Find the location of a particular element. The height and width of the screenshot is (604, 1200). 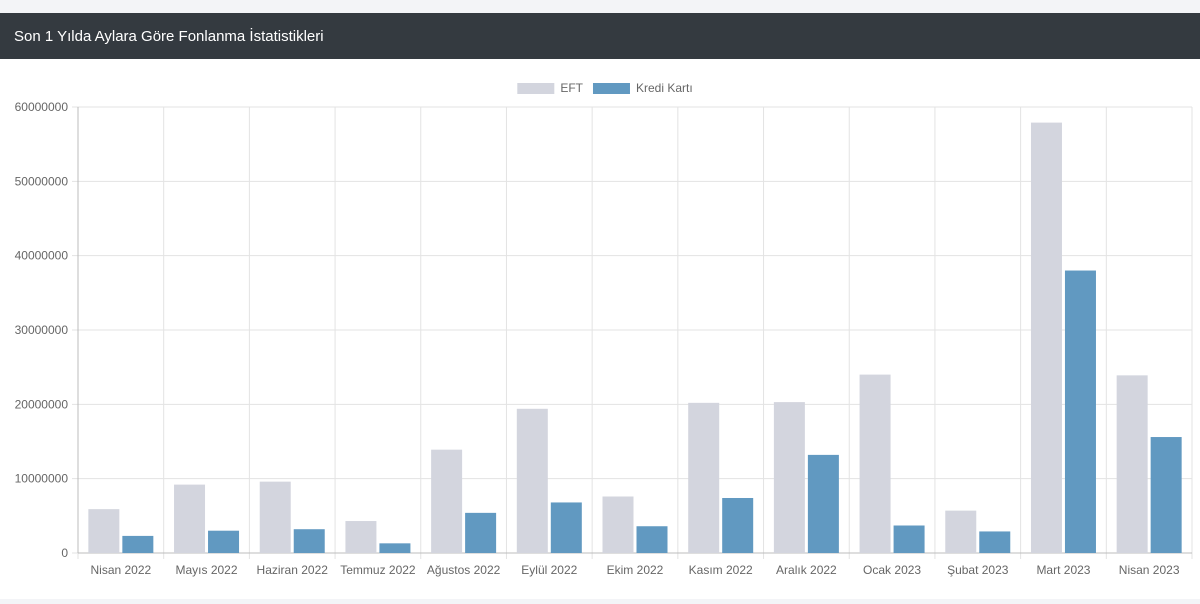

x-tick-label: Şubat 2023 is located at coordinates (978, 570).